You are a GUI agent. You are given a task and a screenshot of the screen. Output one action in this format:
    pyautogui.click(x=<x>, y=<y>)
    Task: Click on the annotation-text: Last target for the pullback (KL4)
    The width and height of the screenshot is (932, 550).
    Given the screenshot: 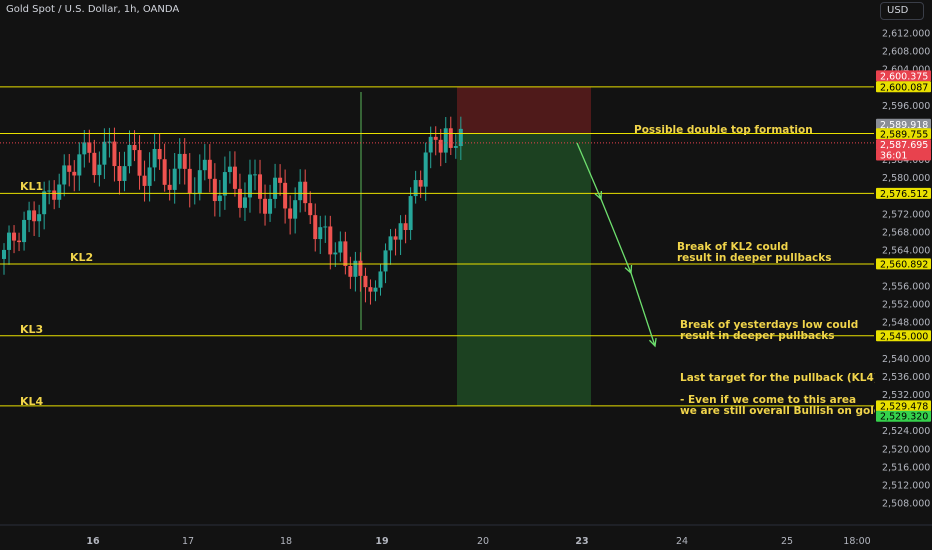 What is the action you would take?
    pyautogui.click(x=779, y=378)
    